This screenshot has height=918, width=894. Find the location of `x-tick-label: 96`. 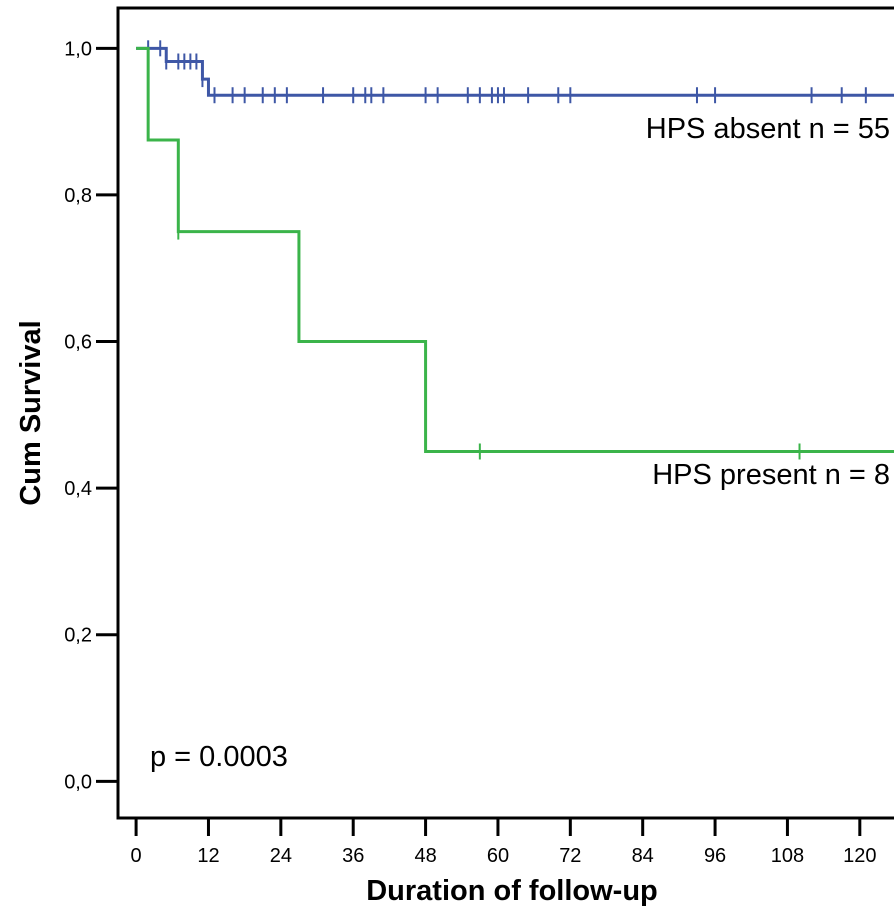

x-tick-label: 96 is located at coordinates (715, 856).